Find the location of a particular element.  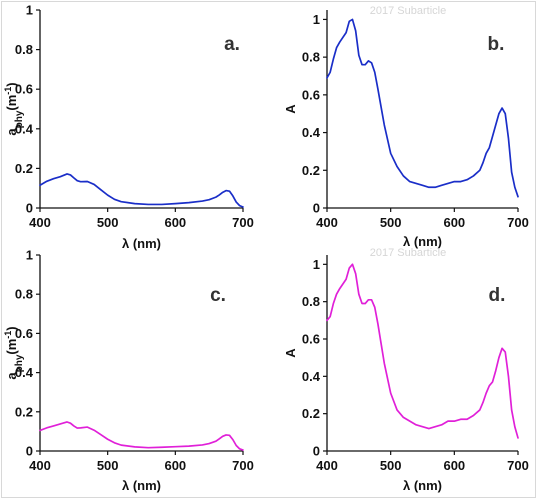

panel-letter: b. is located at coordinates (496, 44).